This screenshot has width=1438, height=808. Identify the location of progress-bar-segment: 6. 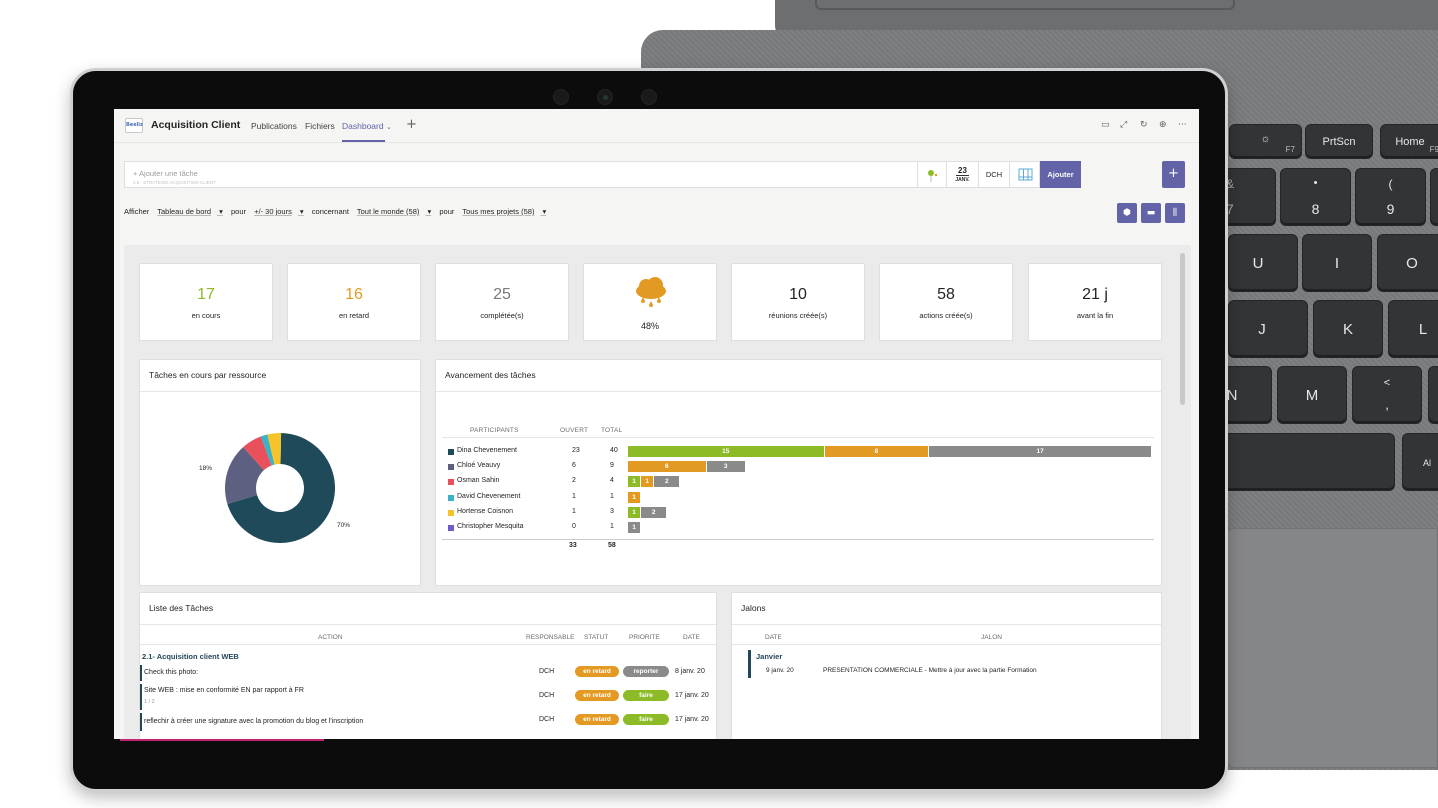
(667, 467).